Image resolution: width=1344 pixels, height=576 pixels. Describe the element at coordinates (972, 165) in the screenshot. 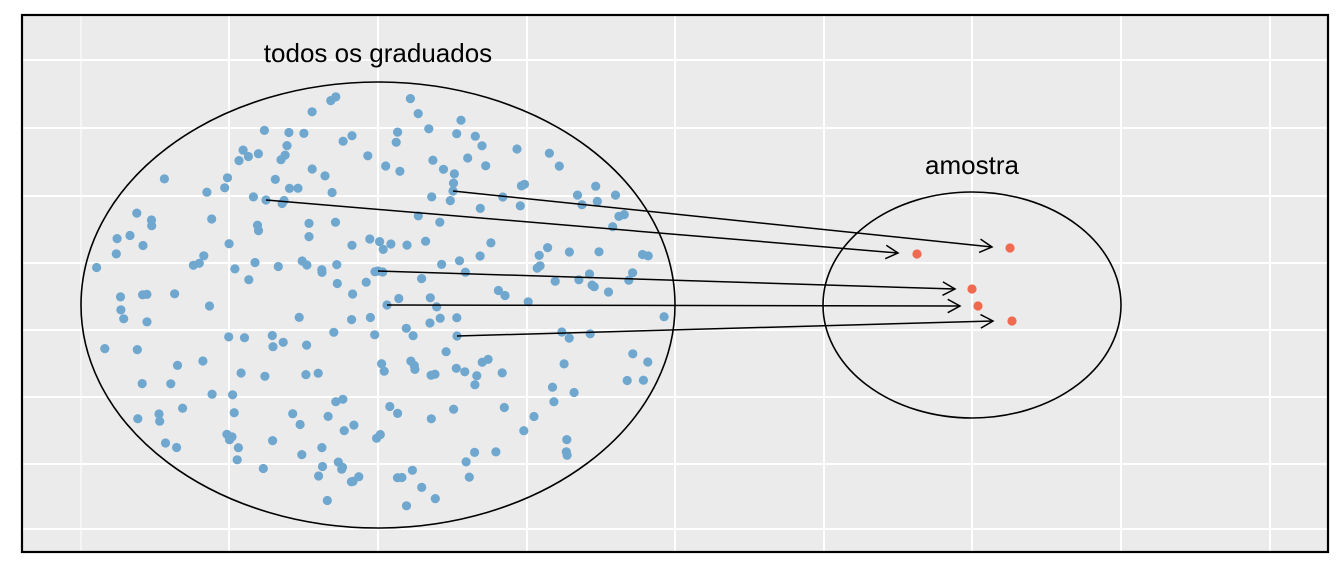

I see `sample-label: amostra` at that location.